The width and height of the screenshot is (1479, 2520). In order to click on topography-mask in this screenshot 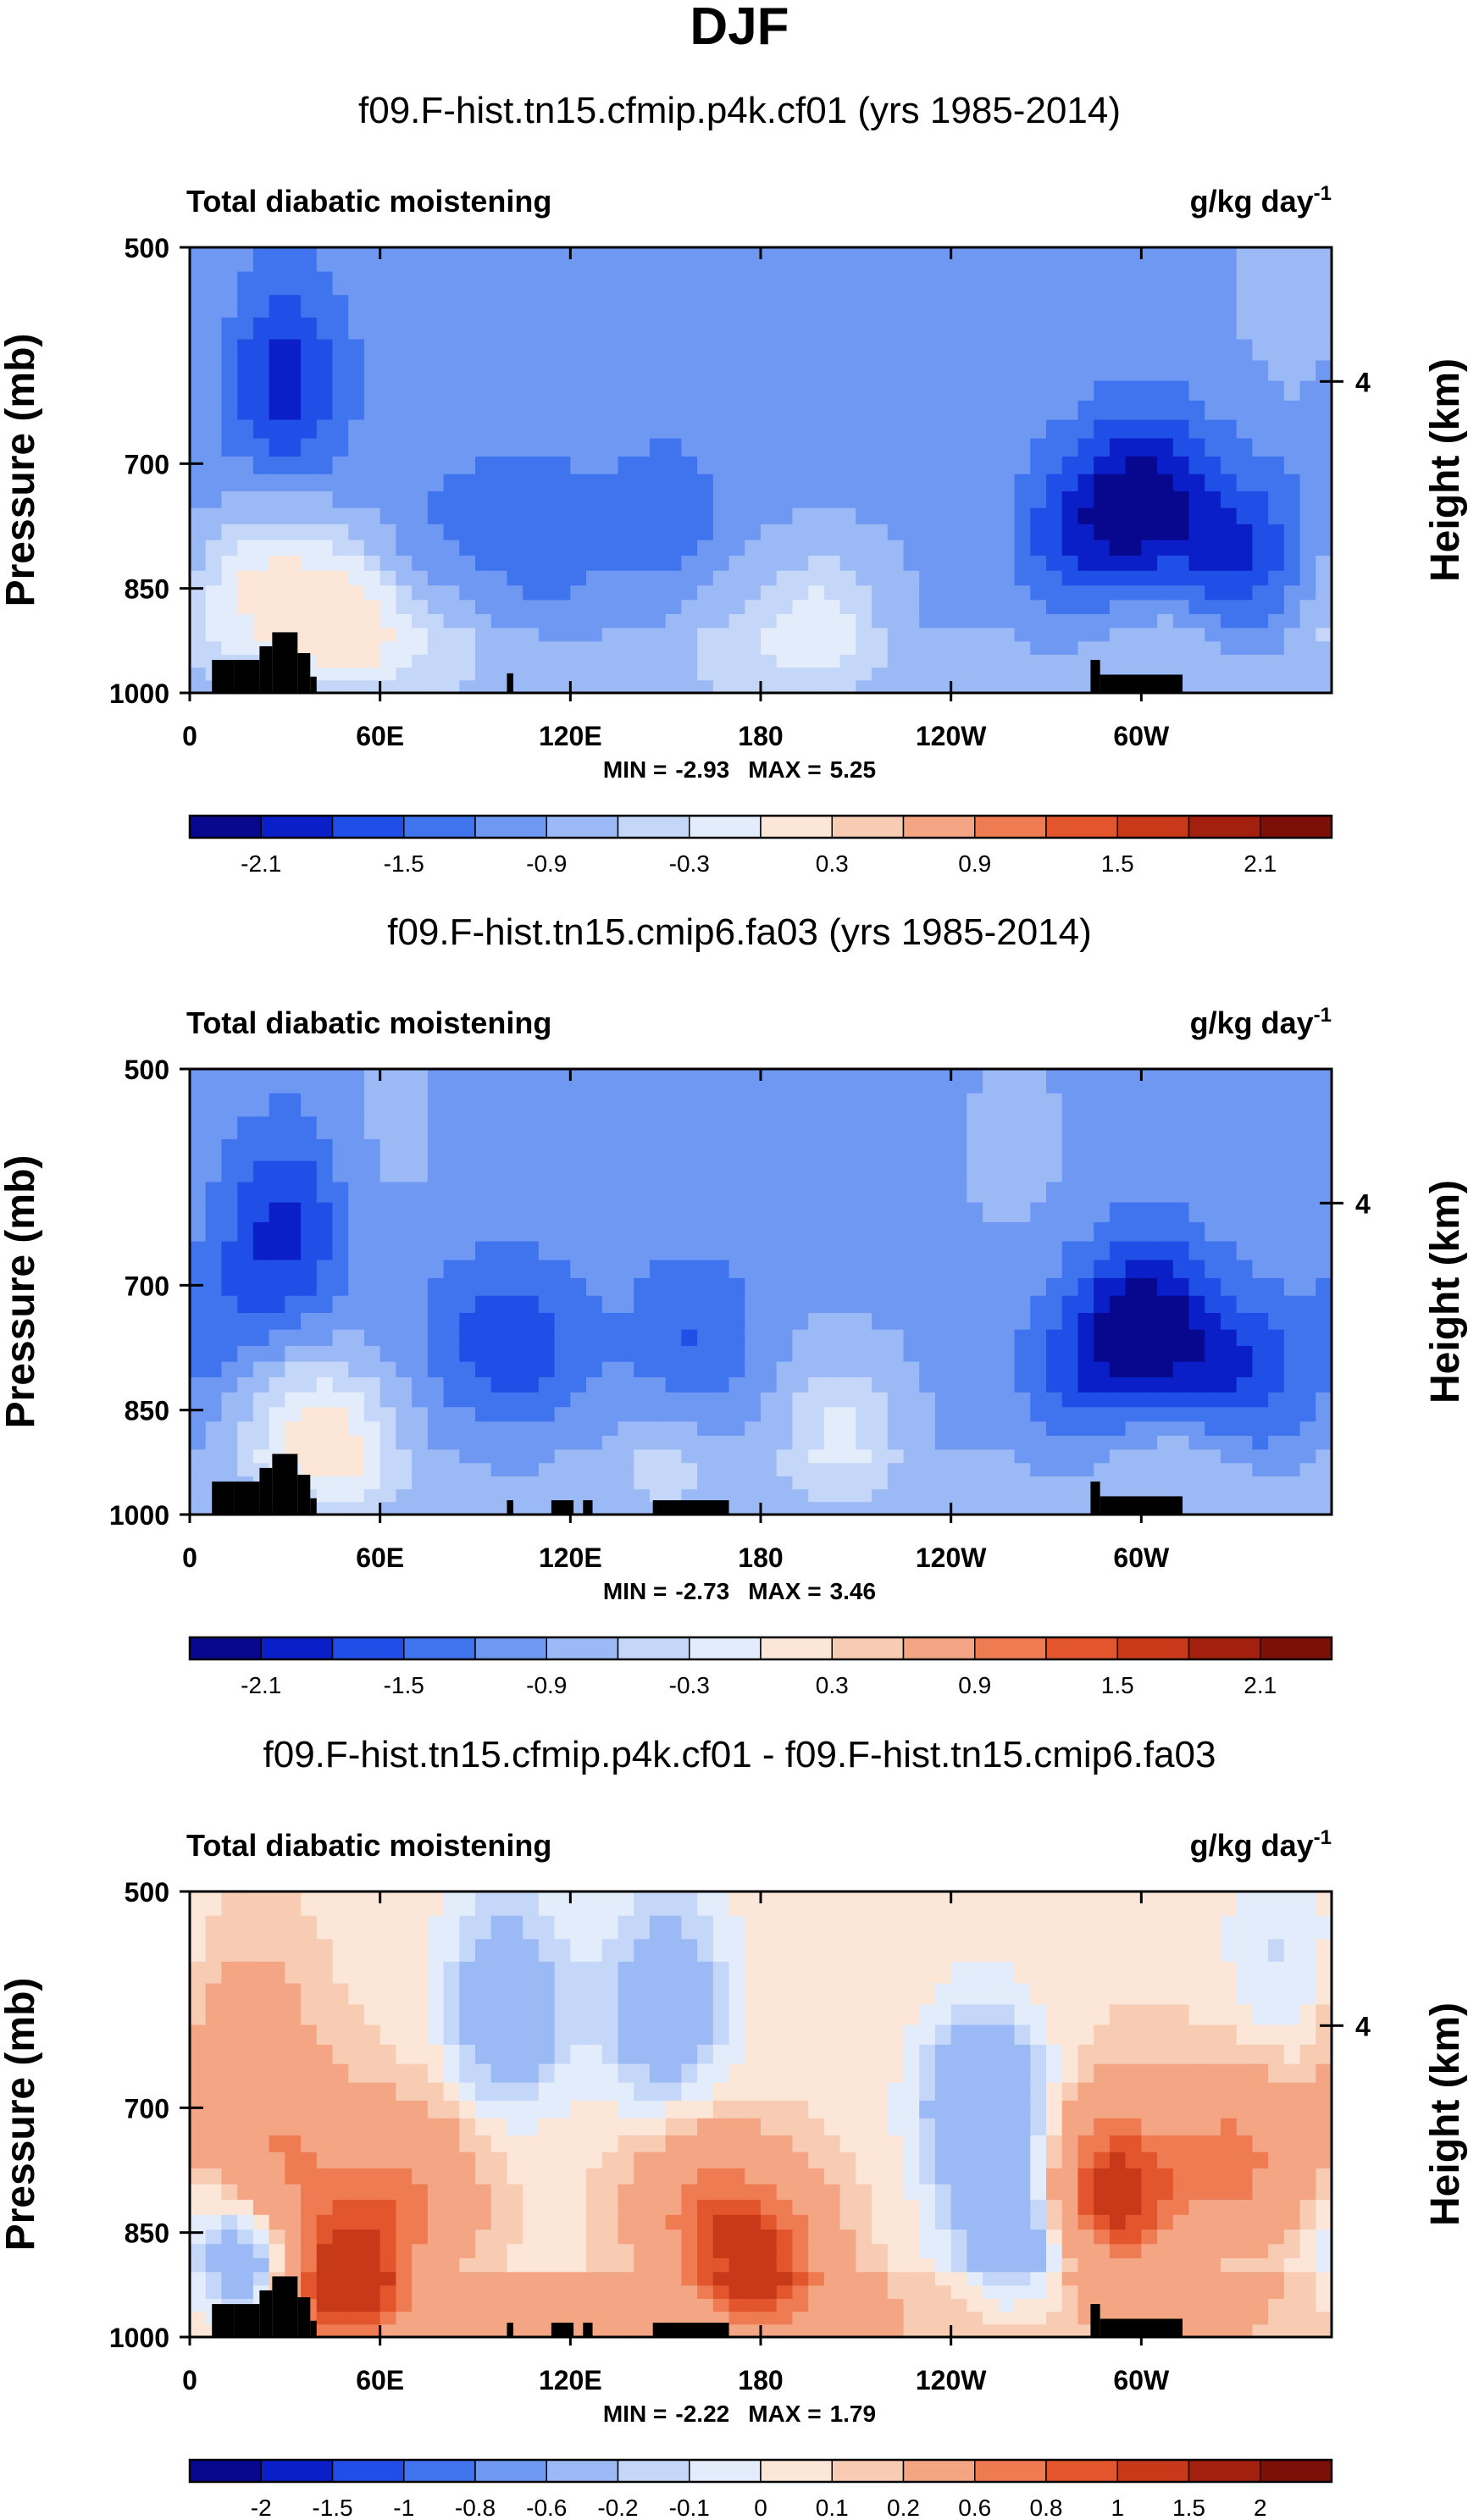, I will do `click(588, 1507)`.